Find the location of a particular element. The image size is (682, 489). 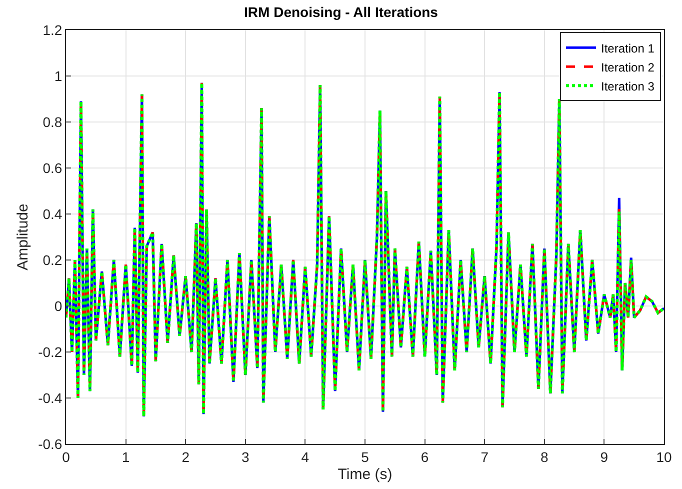

y-tick-label: 1 is located at coordinates (58, 76).